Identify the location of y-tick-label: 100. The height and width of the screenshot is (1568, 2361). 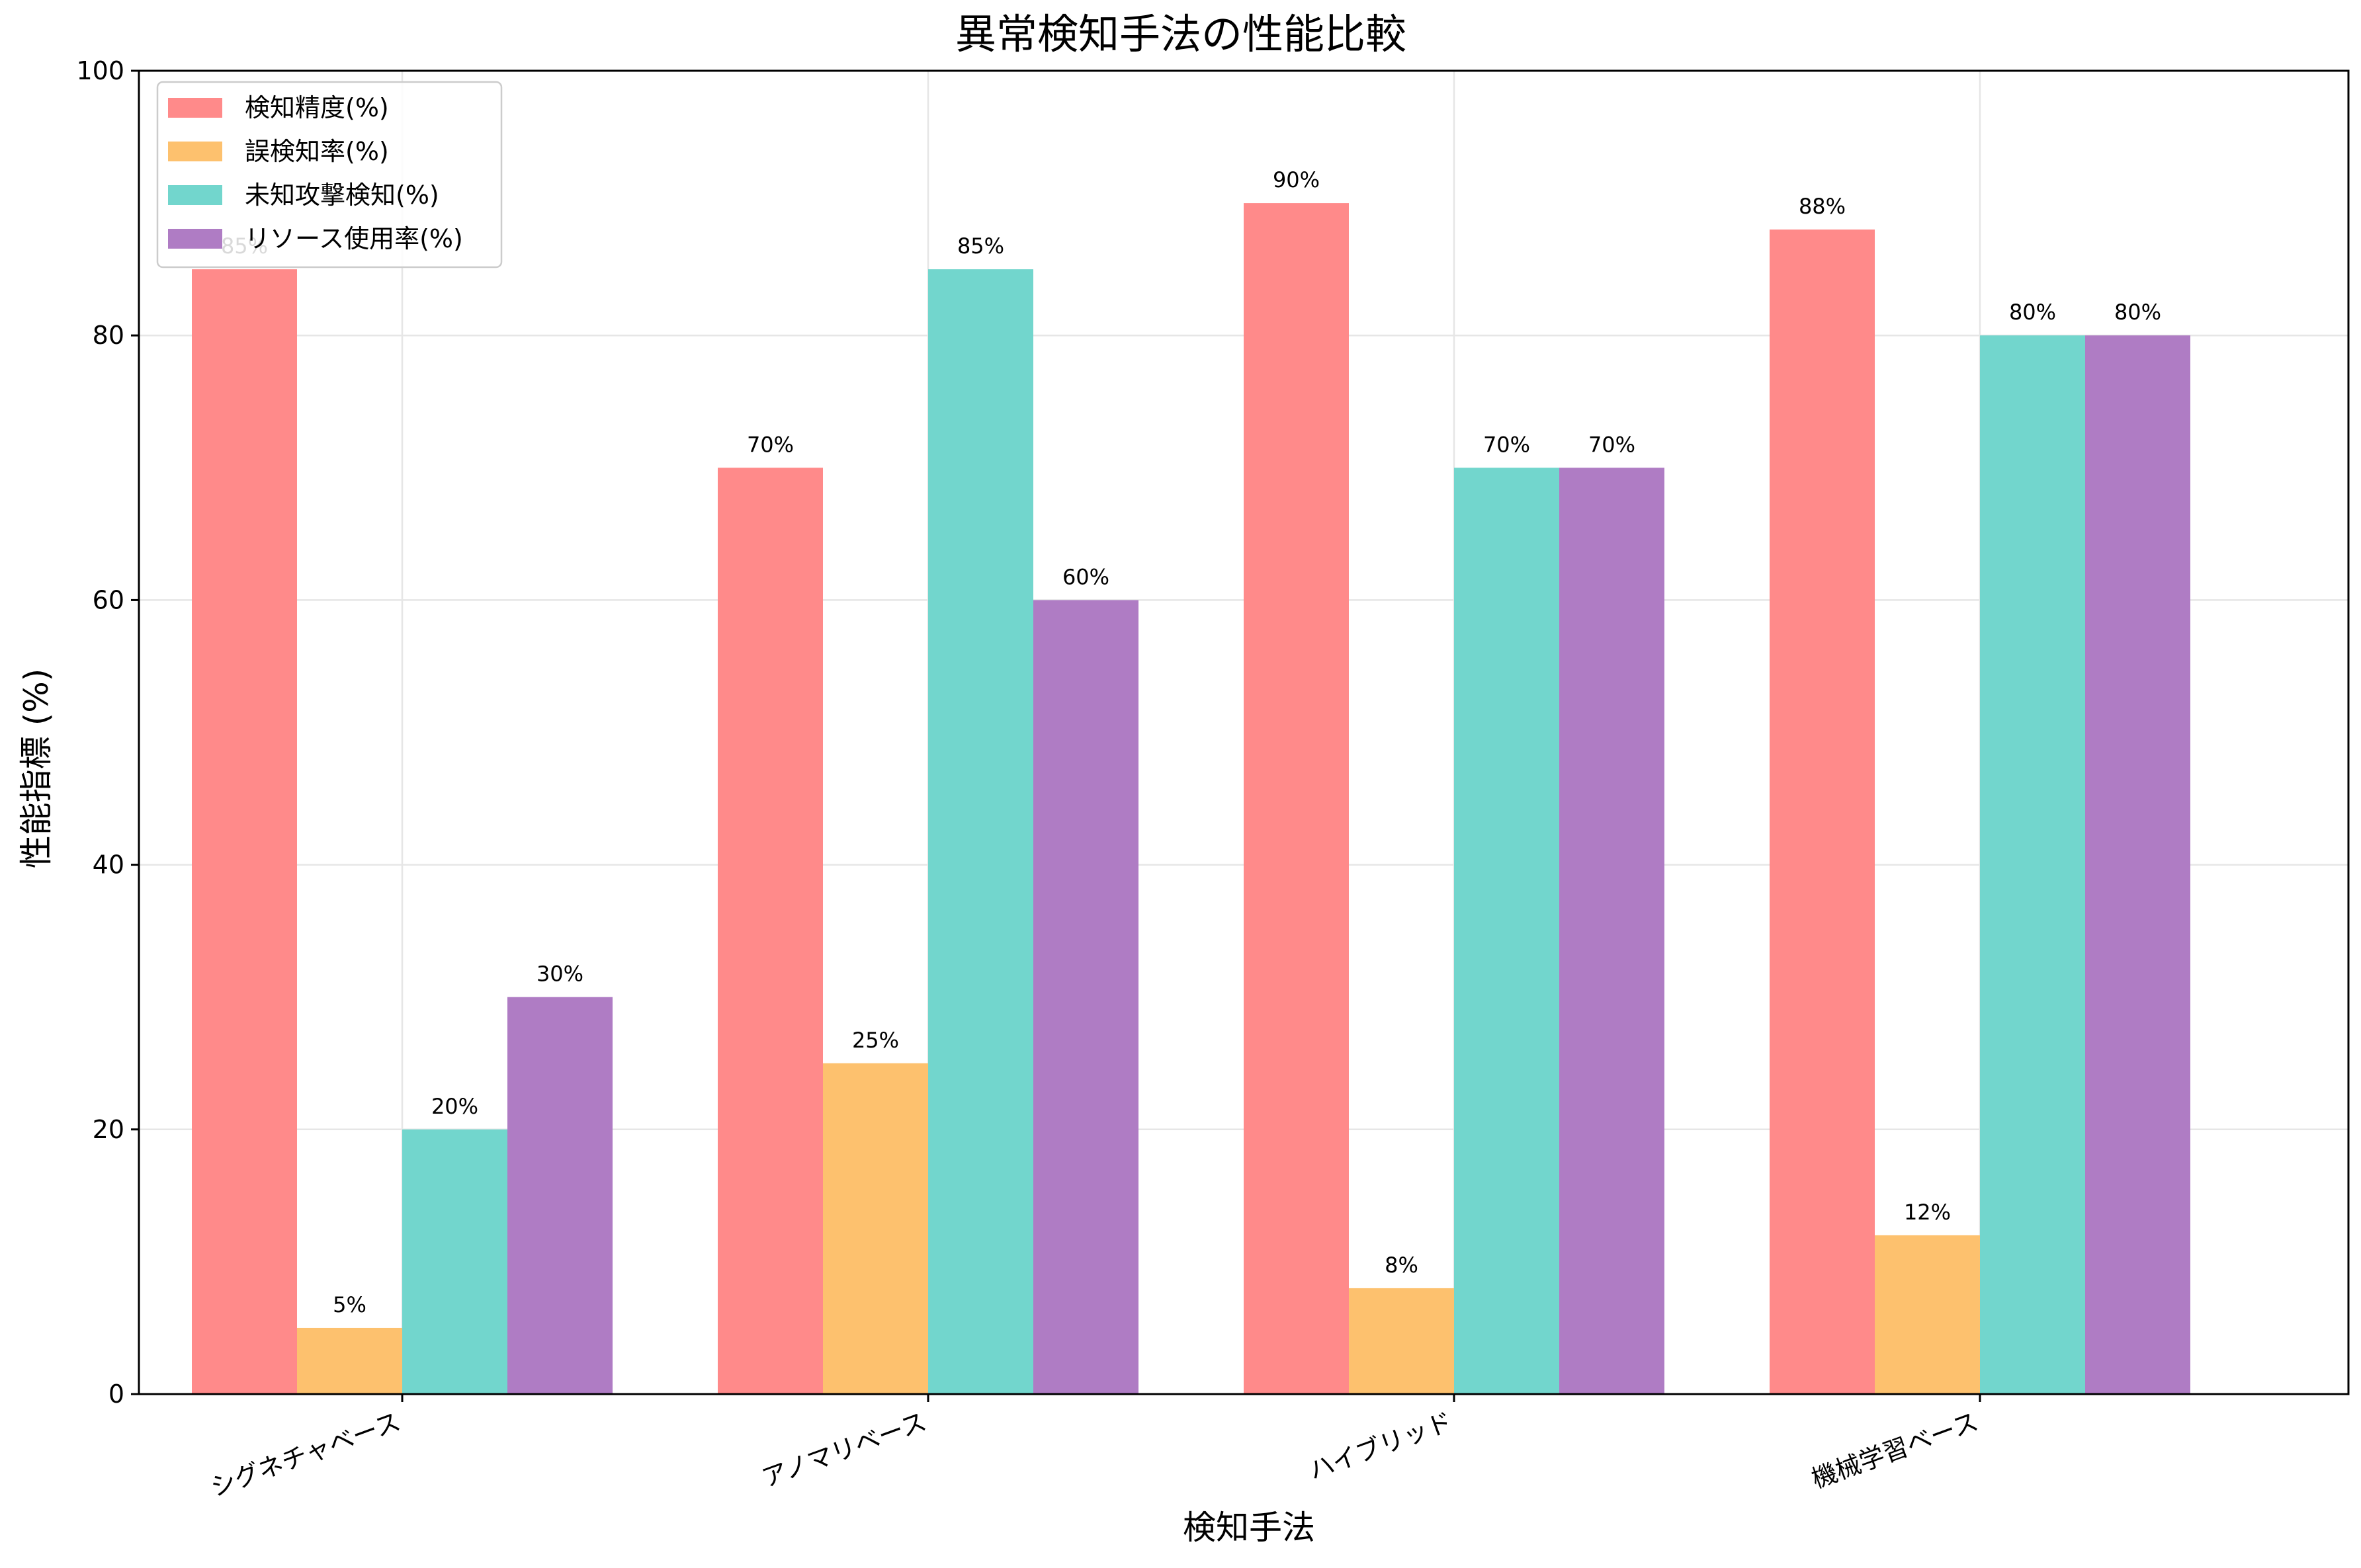
(100, 70).